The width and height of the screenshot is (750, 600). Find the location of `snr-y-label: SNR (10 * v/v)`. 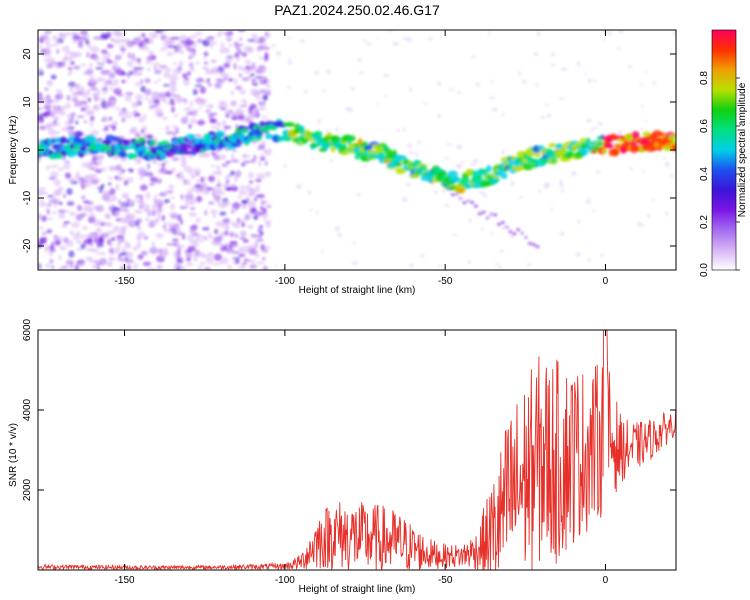

snr-y-label: SNR (10 * v/v) is located at coordinates (13, 455).